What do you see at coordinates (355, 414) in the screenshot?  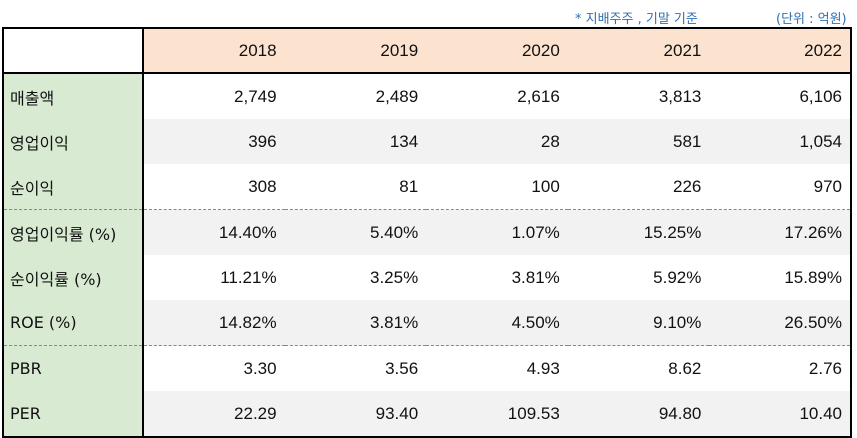 I see `table-cell: 93.40` at bounding box center [355, 414].